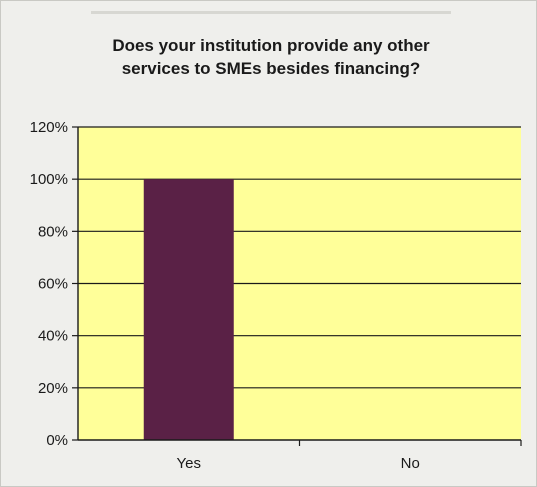 The width and height of the screenshot is (537, 487). Describe the element at coordinates (53, 231) in the screenshot. I see `y-tick-label: 80%` at that location.